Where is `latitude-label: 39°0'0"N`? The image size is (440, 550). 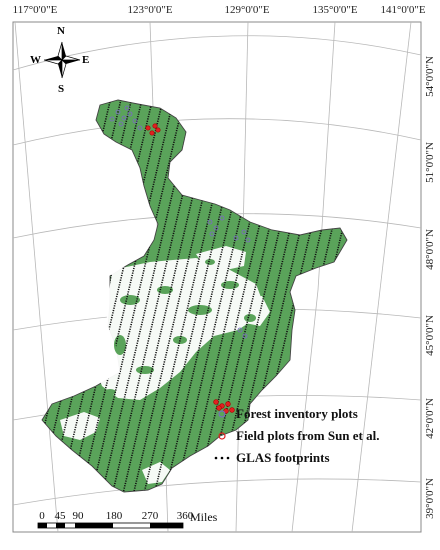 latitude-label: 39°0'0"N is located at coordinates (430, 498).